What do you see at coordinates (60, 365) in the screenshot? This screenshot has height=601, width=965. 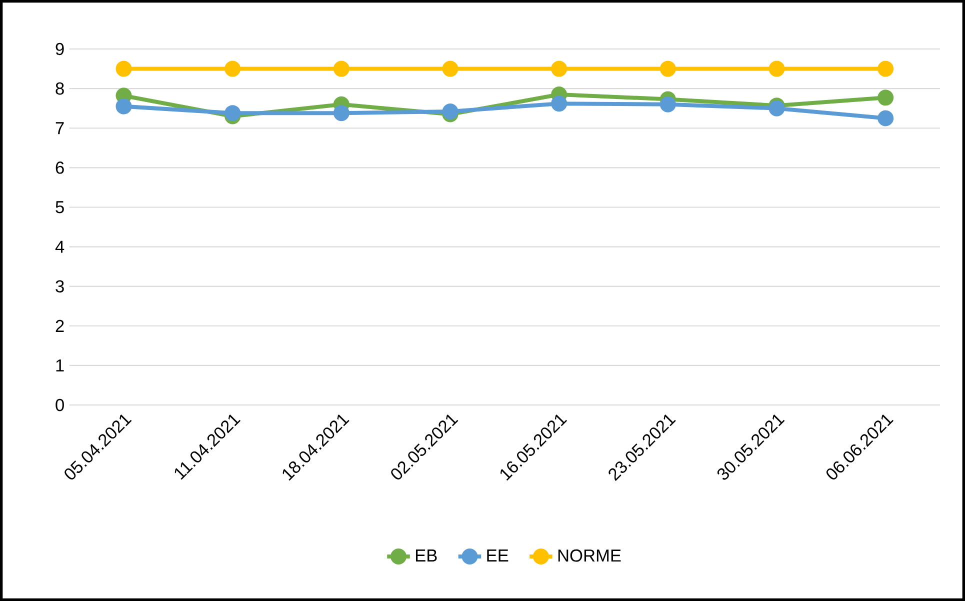 I see `y-tick-label: 1` at bounding box center [60, 365].